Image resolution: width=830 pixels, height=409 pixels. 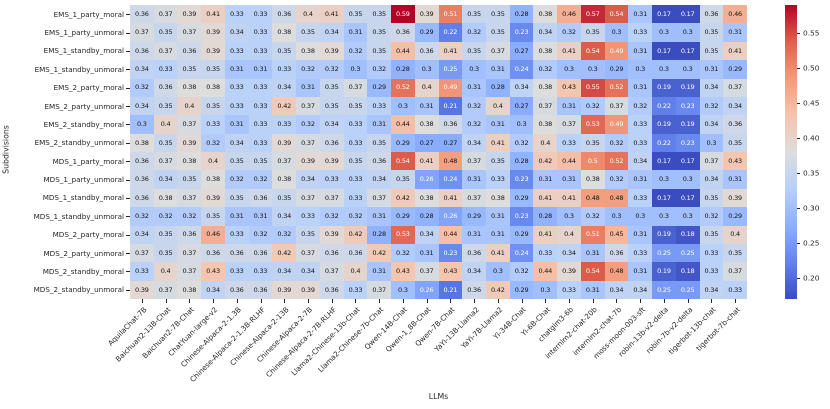 I want to click on heatmap-cell: 0.23, so click(x=687, y=106).